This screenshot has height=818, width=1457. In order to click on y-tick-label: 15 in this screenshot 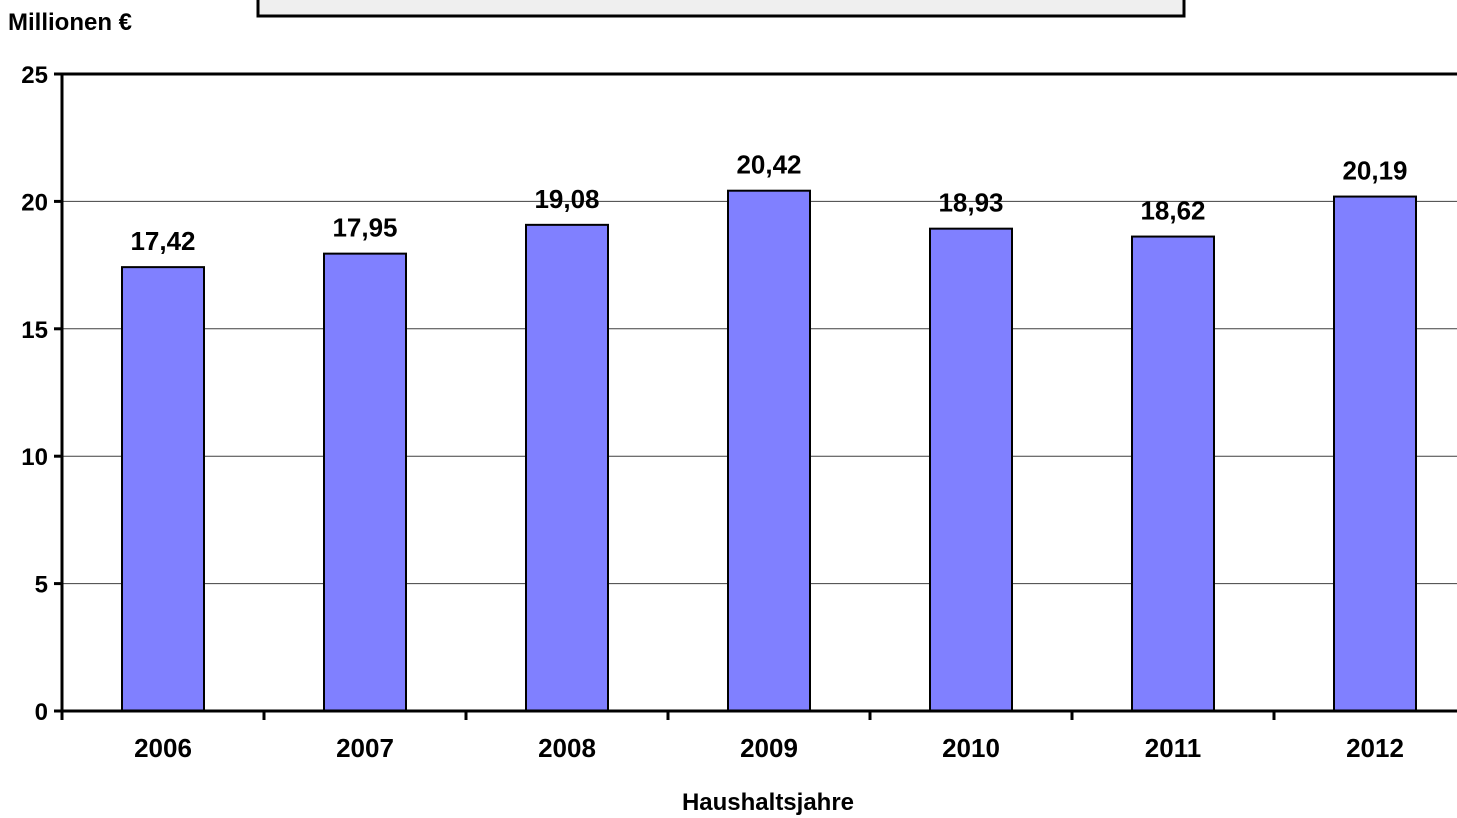, I will do `click(34, 330)`.